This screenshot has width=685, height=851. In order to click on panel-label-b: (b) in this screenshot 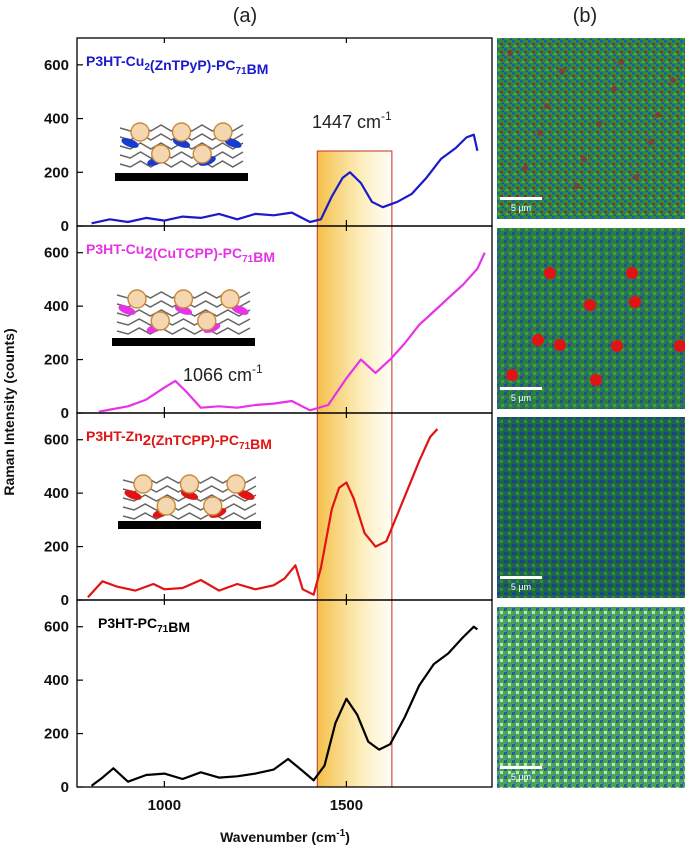, I will do `click(585, 16)`.